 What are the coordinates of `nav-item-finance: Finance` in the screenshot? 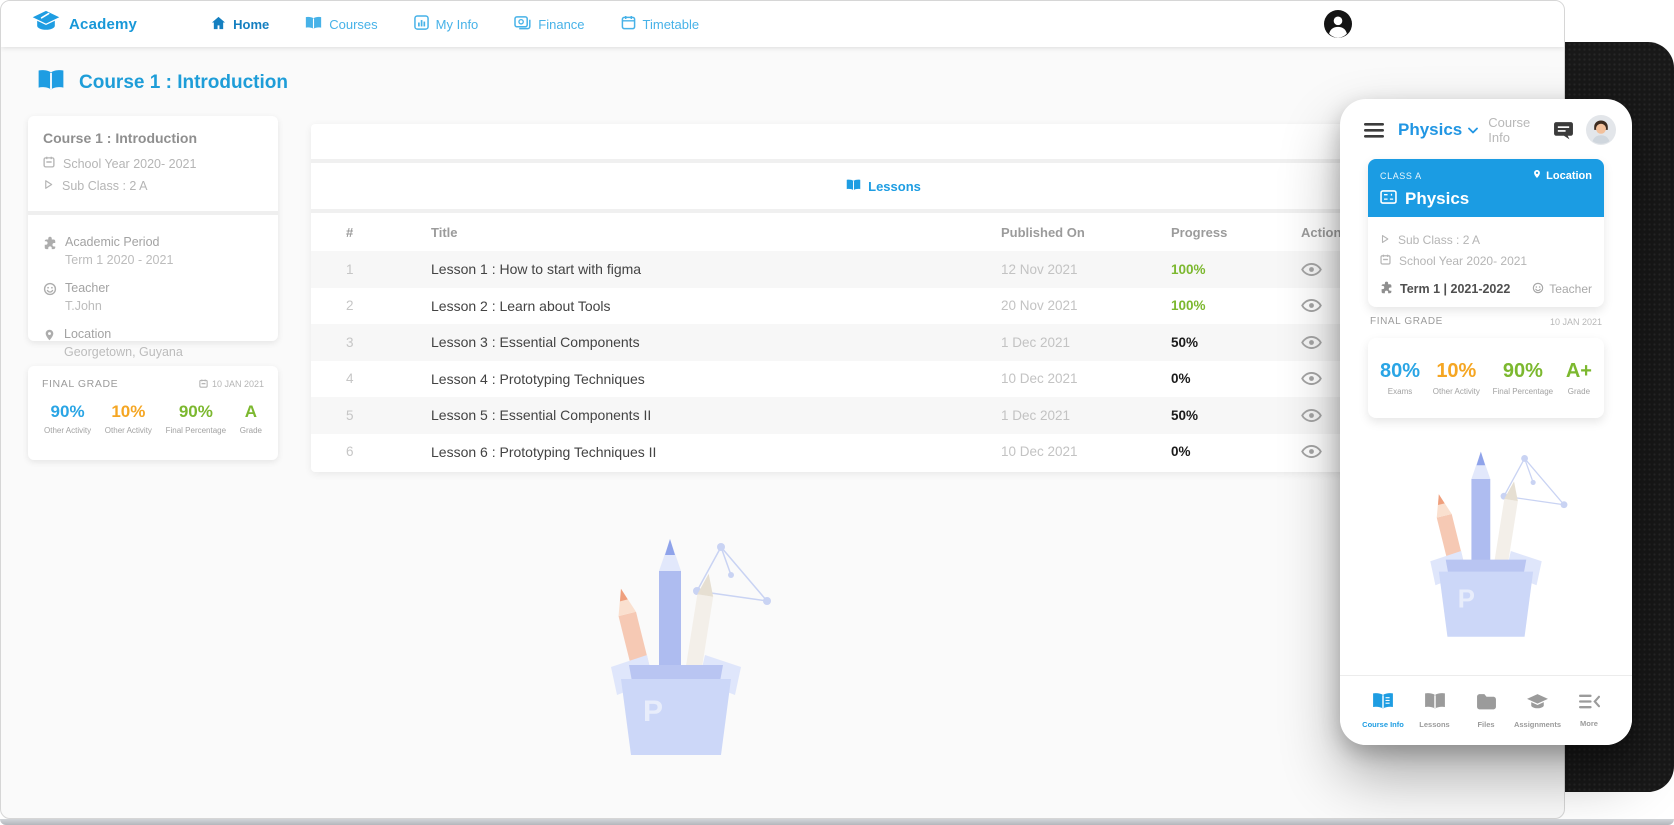 It's located at (549, 24).